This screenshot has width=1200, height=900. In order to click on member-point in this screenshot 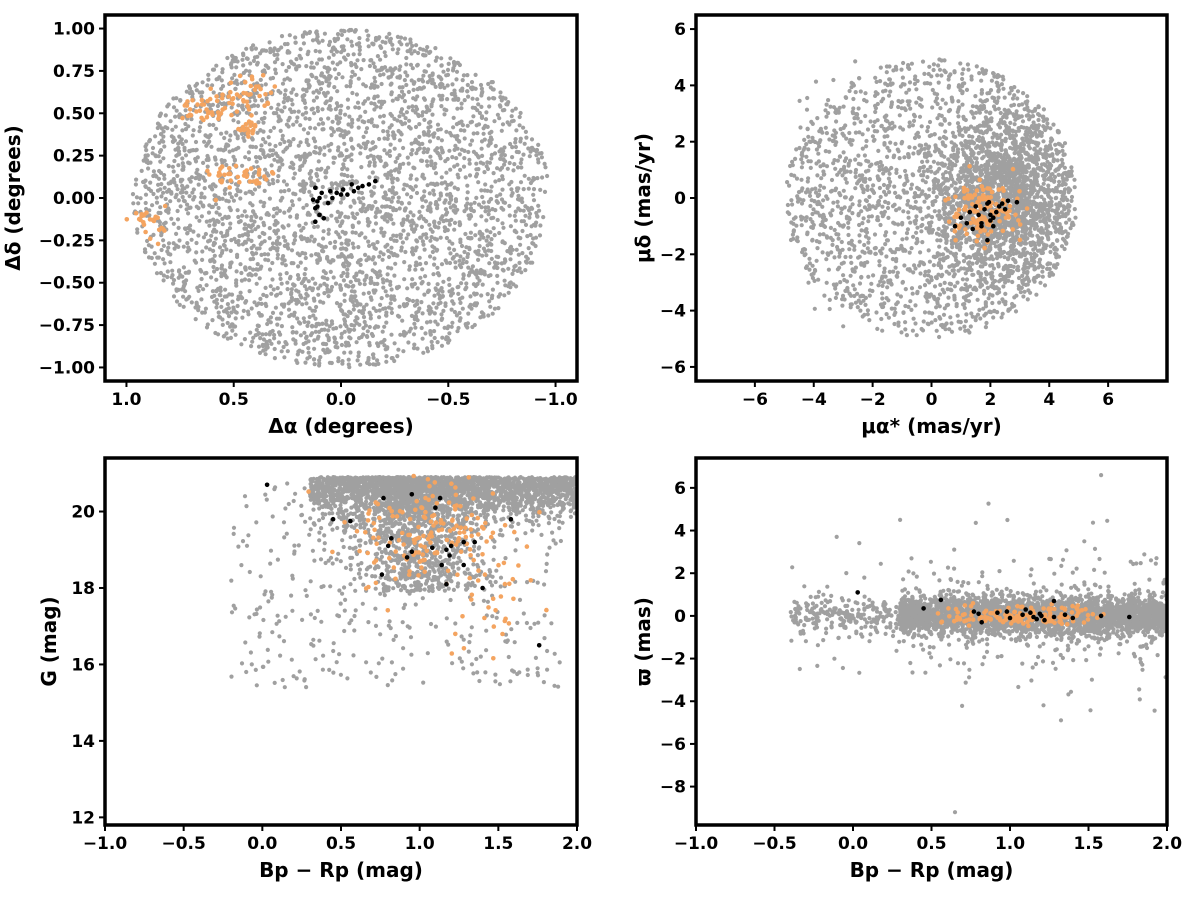, I will do `click(319, 215)`.